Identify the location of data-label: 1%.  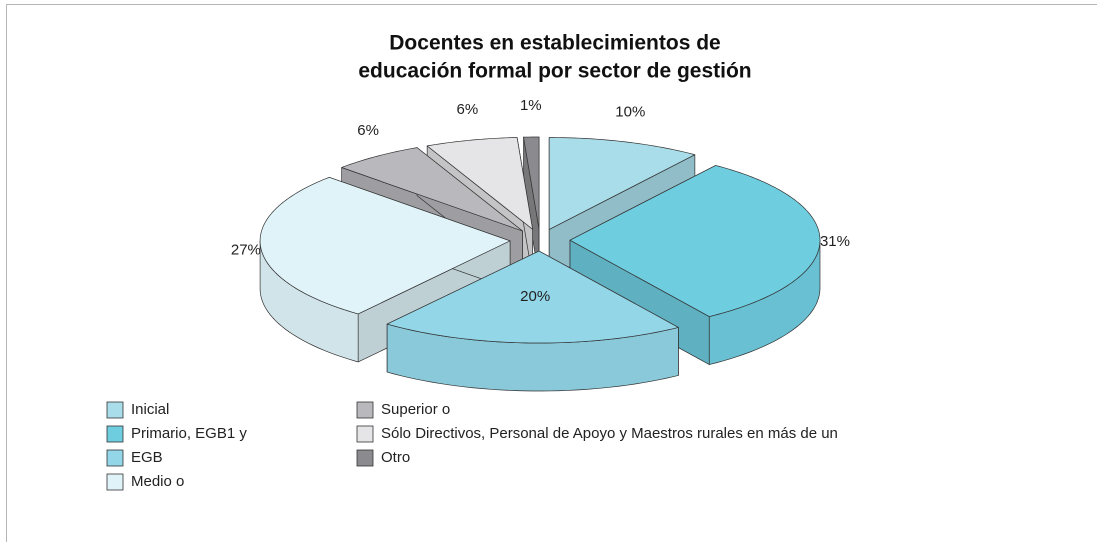
(531, 105).